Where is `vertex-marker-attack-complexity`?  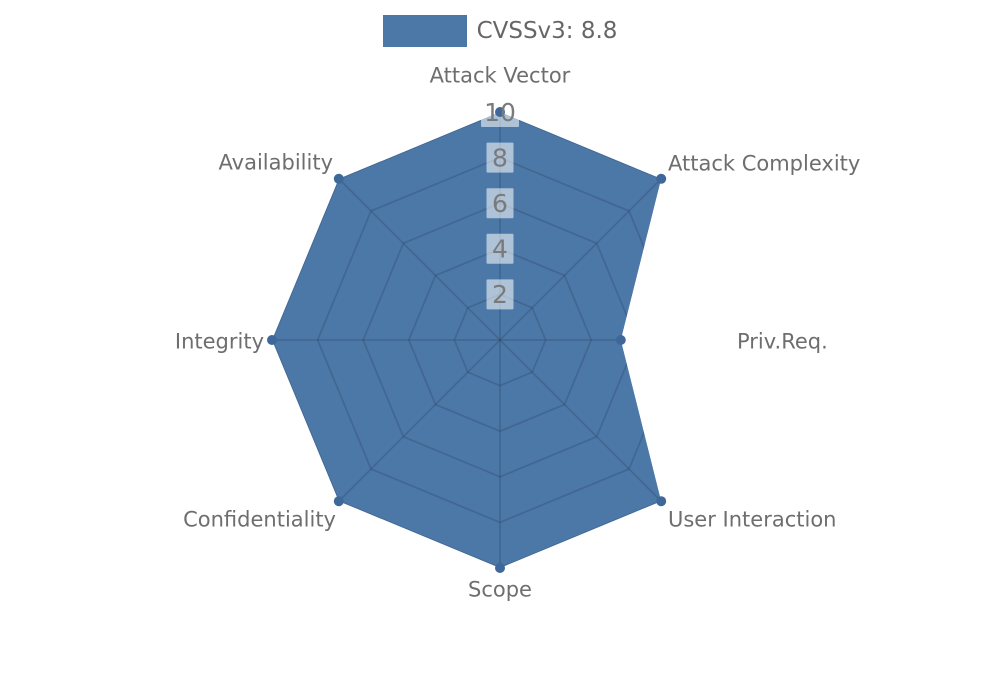 vertex-marker-attack-complexity is located at coordinates (661, 178).